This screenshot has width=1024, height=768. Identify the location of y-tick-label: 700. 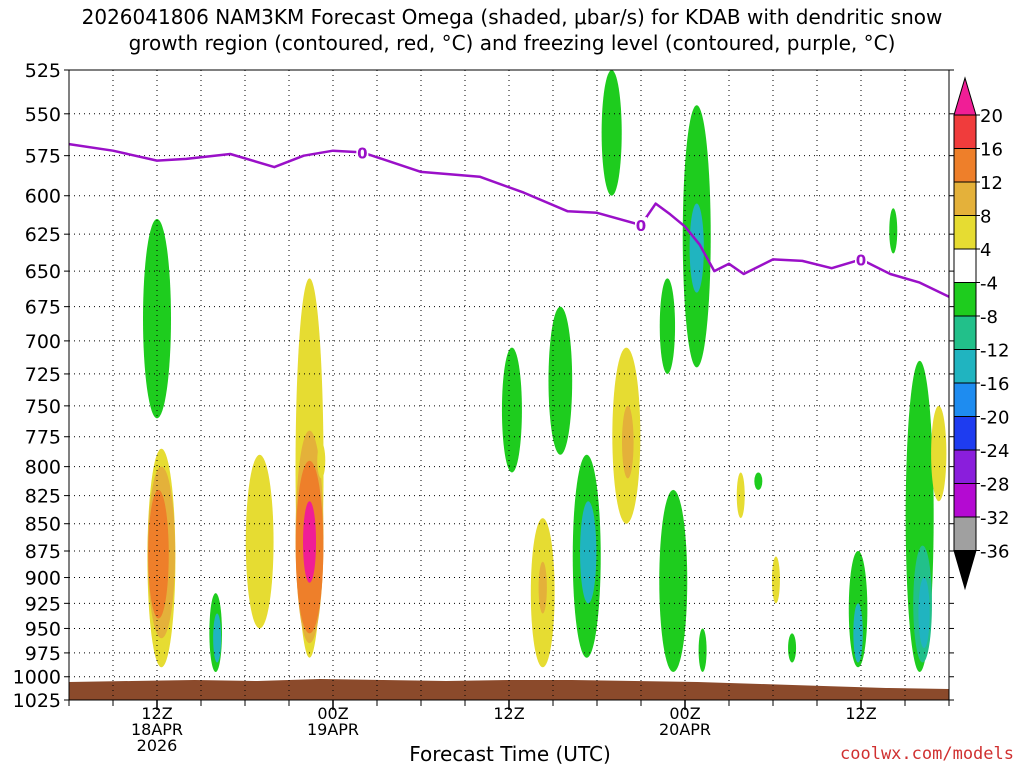
(43, 342).